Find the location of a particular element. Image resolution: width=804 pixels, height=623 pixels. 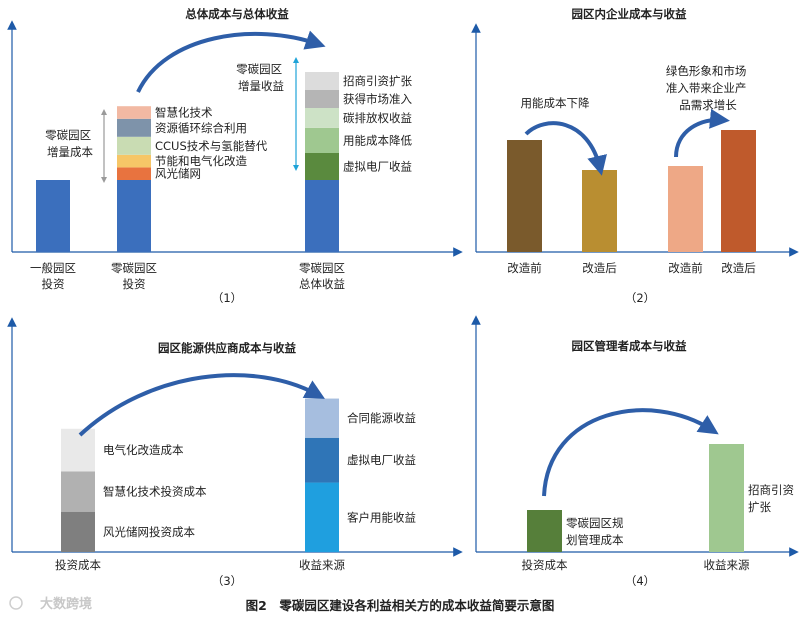

panel-1-tick-label-0: 一般园区投资 is located at coordinates (53, 276).